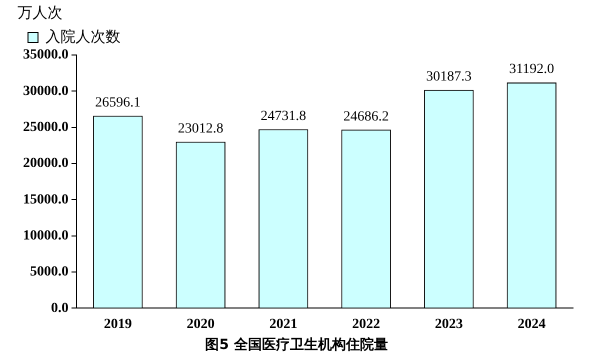  What do you see at coordinates (531, 70) in the screenshot?
I see `data-label: 31192.0` at bounding box center [531, 70].